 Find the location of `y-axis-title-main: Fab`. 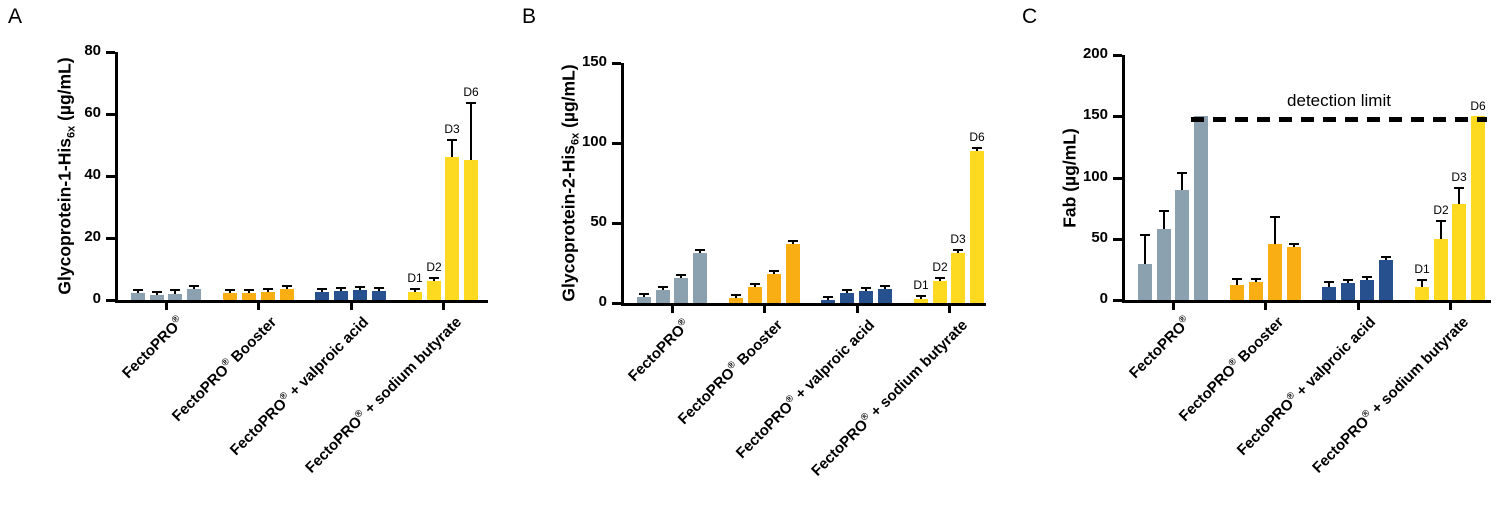

y-axis-title-main: Fab is located at coordinates (1069, 212).